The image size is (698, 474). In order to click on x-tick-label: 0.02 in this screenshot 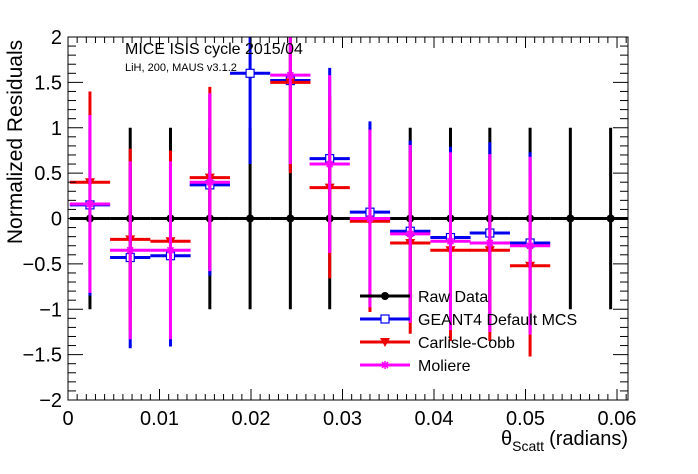, I will do `click(251, 419)`.